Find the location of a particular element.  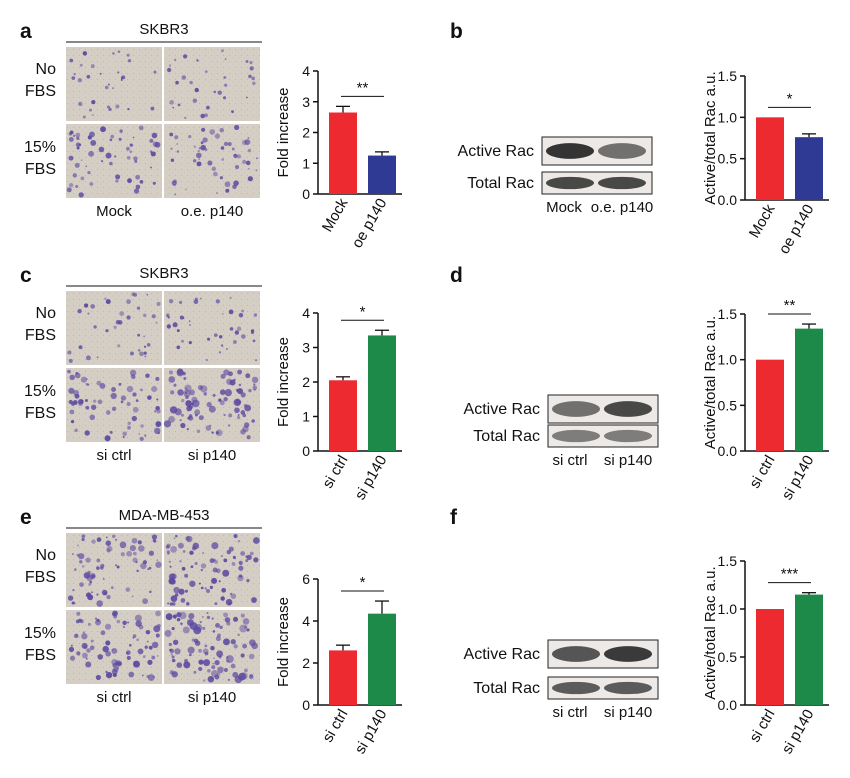

blot-lane-label: o.e. p140 is located at coordinates (622, 207).